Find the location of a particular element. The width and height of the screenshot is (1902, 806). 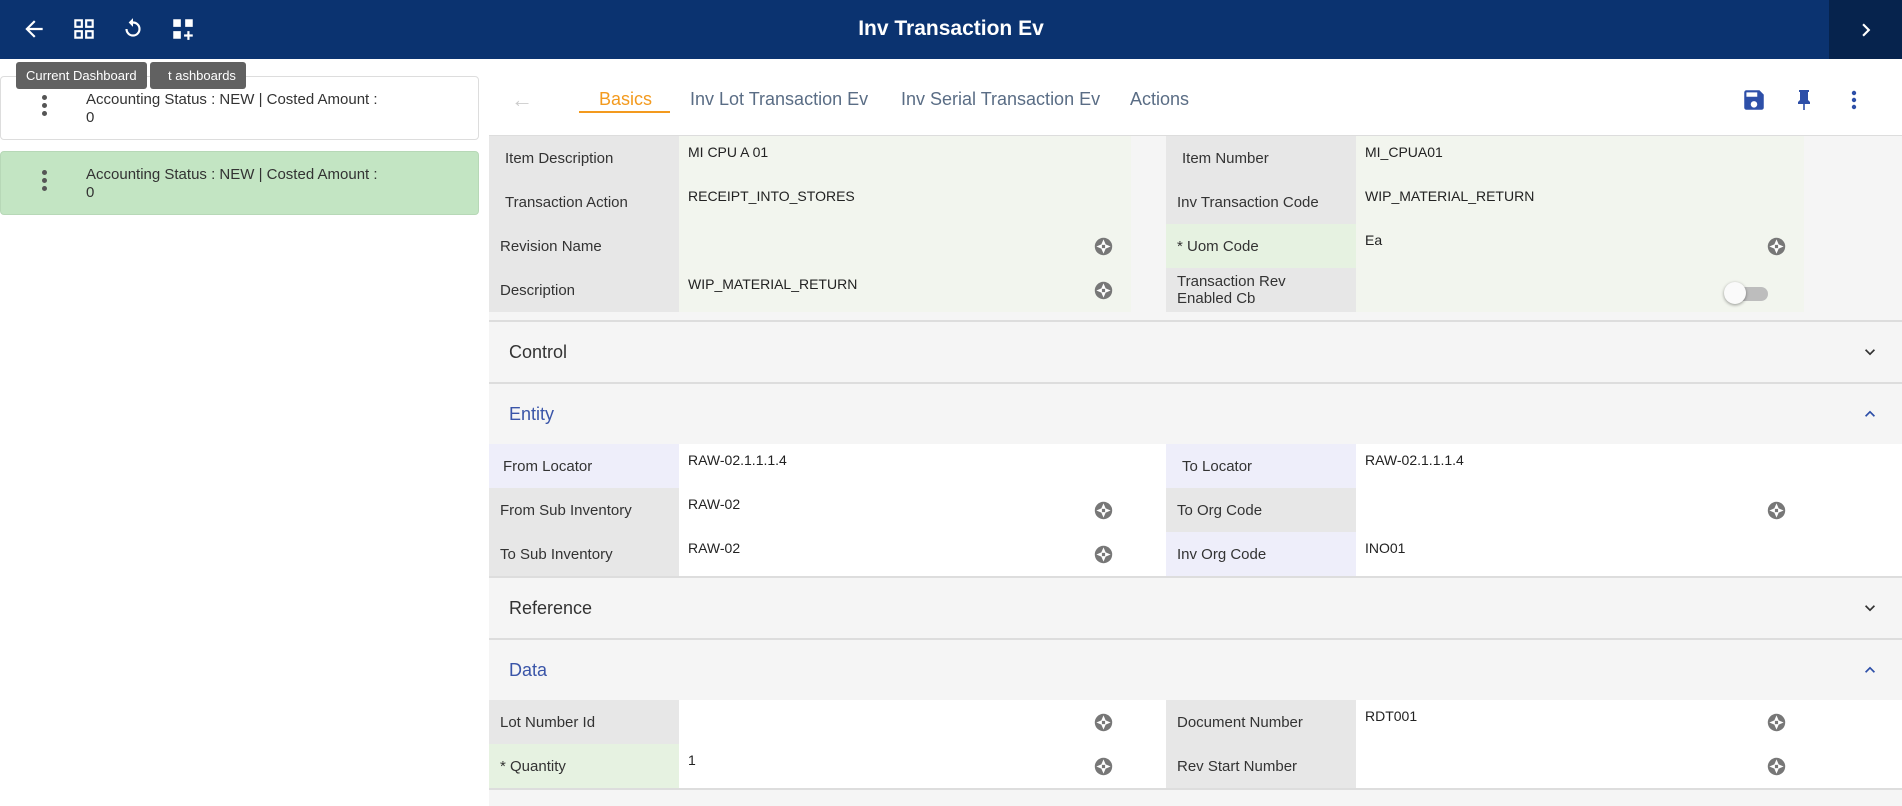

refresh-icon is located at coordinates (133, 29).